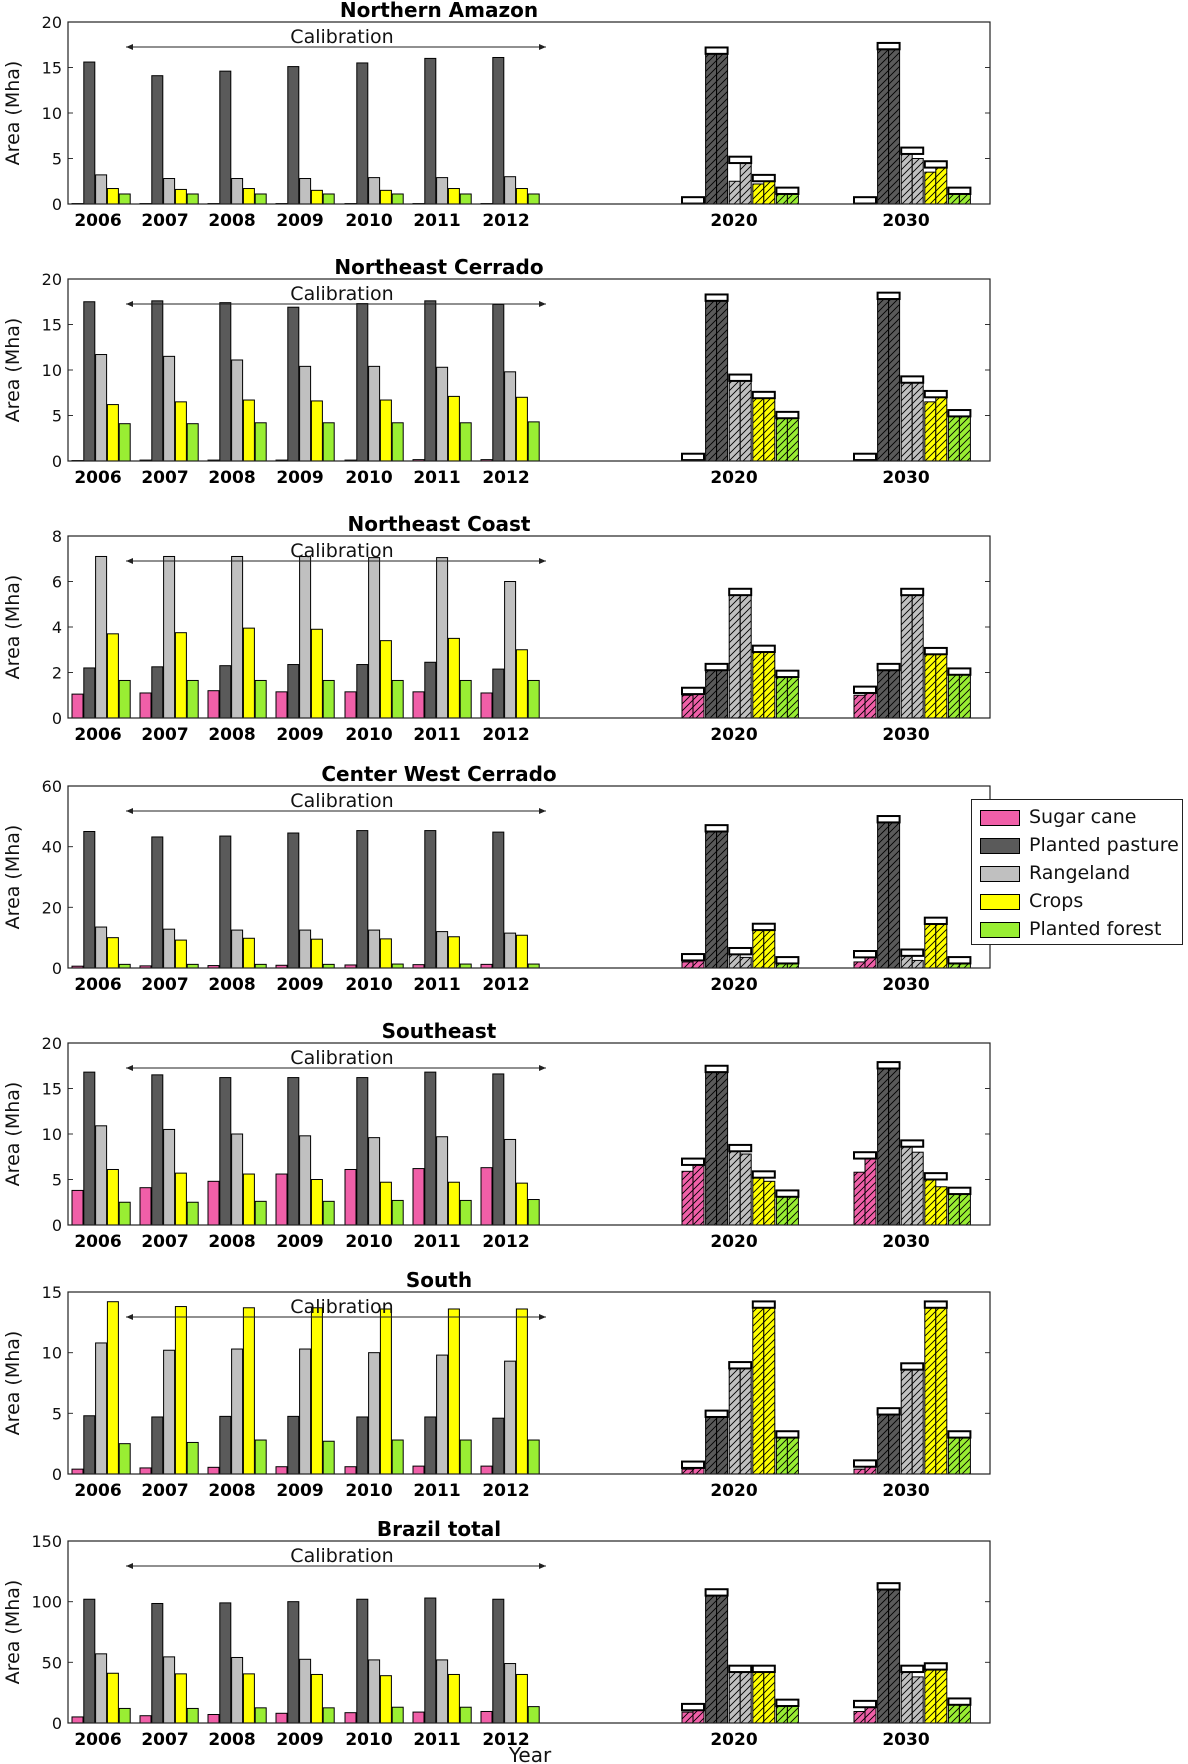 The width and height of the screenshot is (1188, 1764). What do you see at coordinates (129, 1317) in the screenshot?
I see `calibration-arrowhead-left` at bounding box center [129, 1317].